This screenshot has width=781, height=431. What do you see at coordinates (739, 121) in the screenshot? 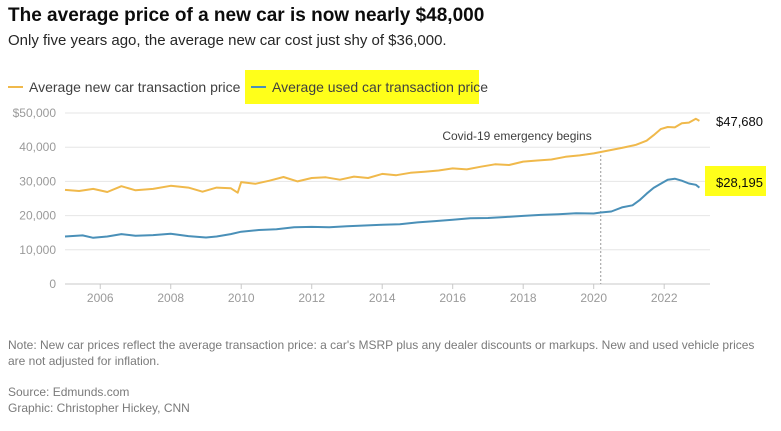
I see `end-label-new: $47,680` at bounding box center [739, 121].